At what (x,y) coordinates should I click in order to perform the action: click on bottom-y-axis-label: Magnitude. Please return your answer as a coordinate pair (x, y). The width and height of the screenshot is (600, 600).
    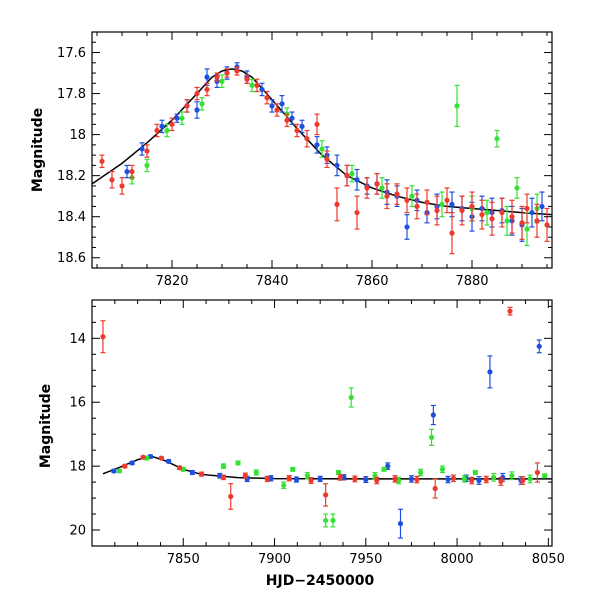
    Looking at the image, I should click on (46, 426).